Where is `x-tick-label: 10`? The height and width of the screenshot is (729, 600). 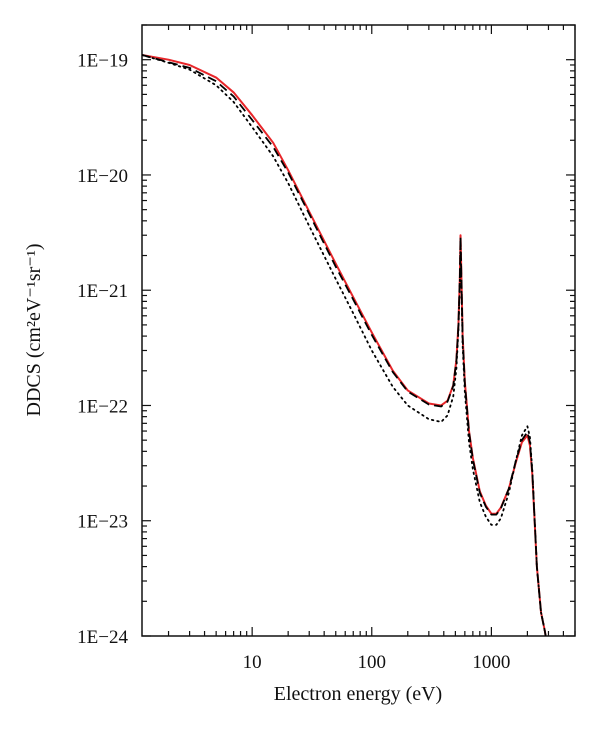 x-tick-label: 10 is located at coordinates (252, 662).